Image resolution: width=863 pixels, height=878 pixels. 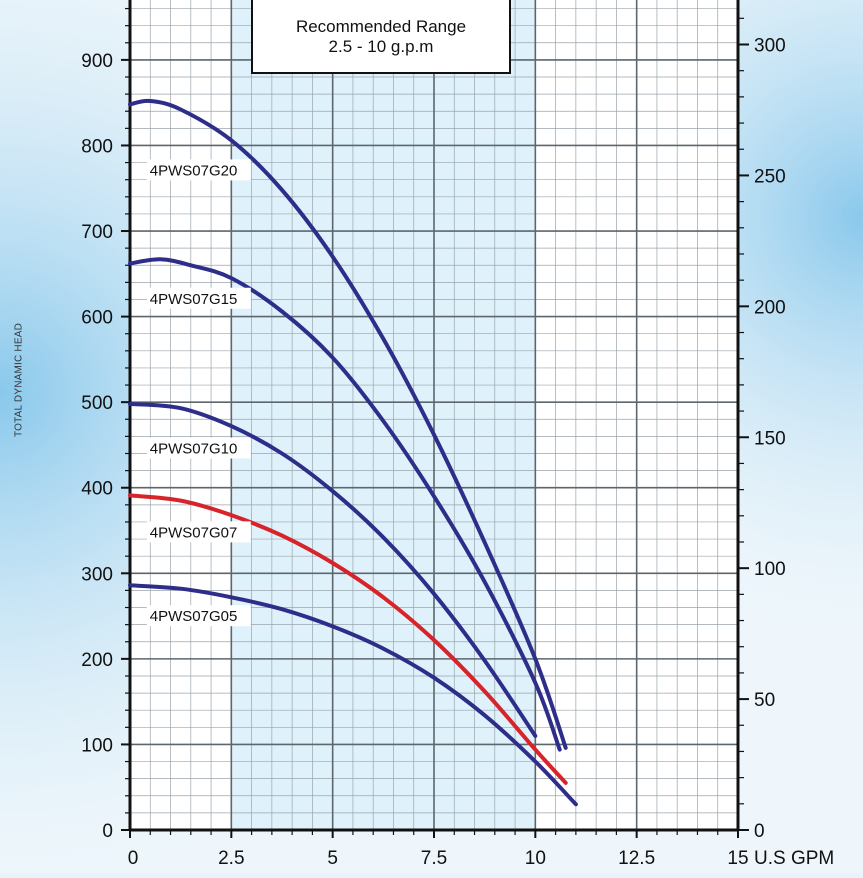 I want to click on x-tick-label: 7.5, so click(x=434, y=858).